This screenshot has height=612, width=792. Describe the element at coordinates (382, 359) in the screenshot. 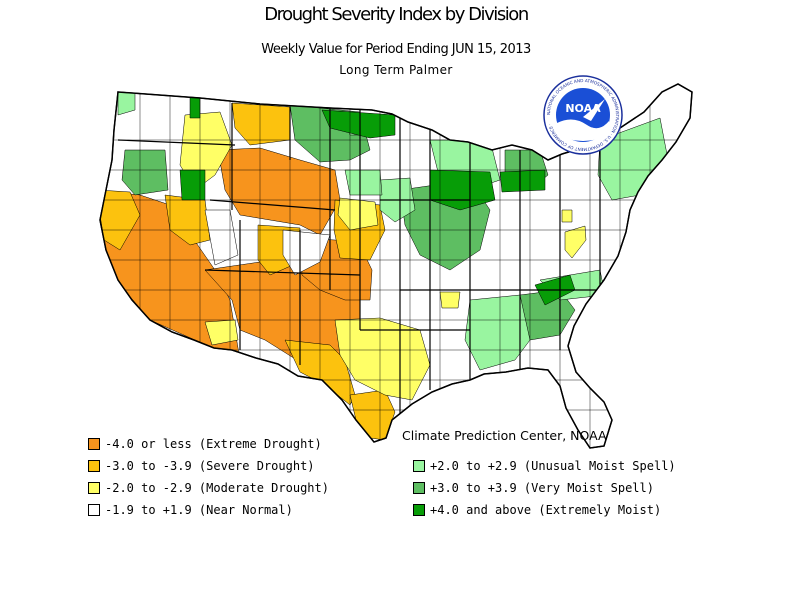

I see `region-moderate-texas` at that location.